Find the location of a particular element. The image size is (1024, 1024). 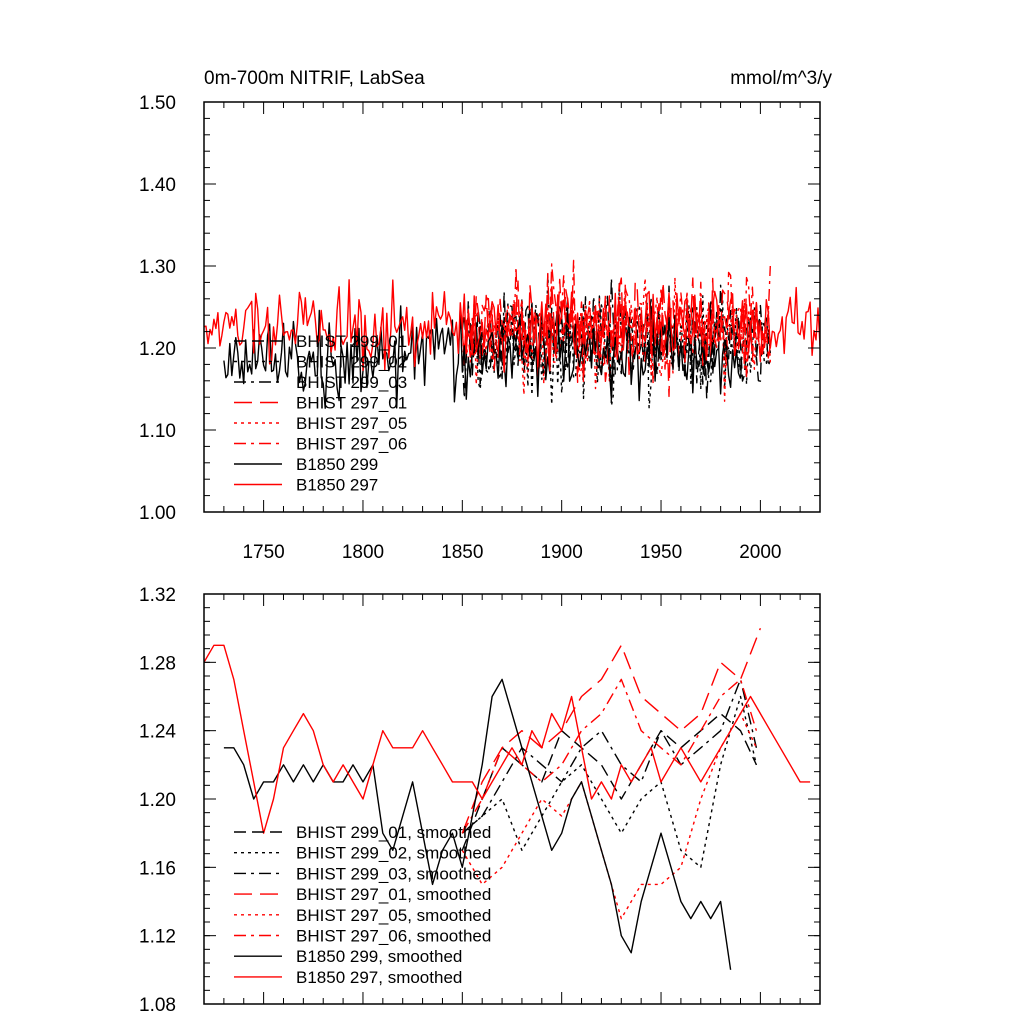

y-tick-label: 1.40 is located at coordinates (157, 185).